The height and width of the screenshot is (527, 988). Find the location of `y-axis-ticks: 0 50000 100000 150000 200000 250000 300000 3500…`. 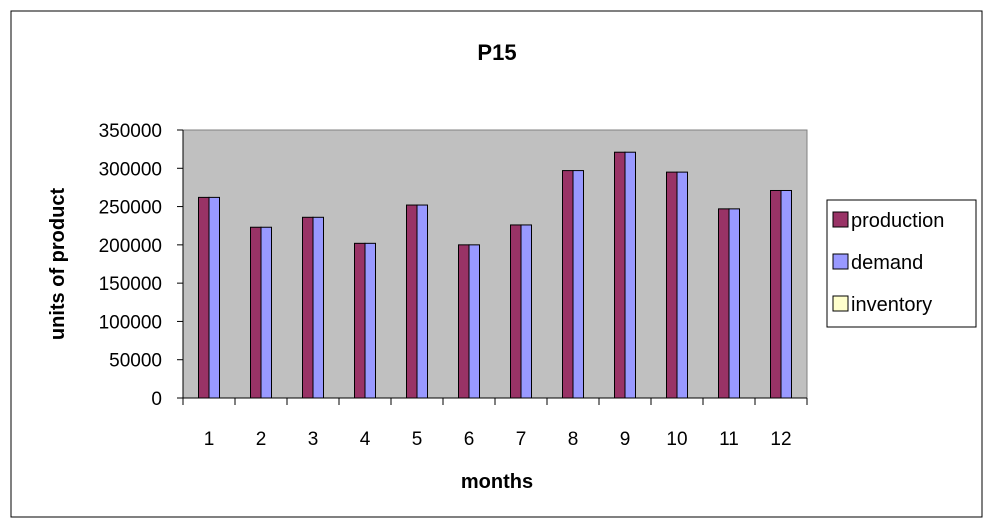

y-axis-ticks: 0 50000 100000 150000 200000 250000 300000 3500… is located at coordinates (141, 265).